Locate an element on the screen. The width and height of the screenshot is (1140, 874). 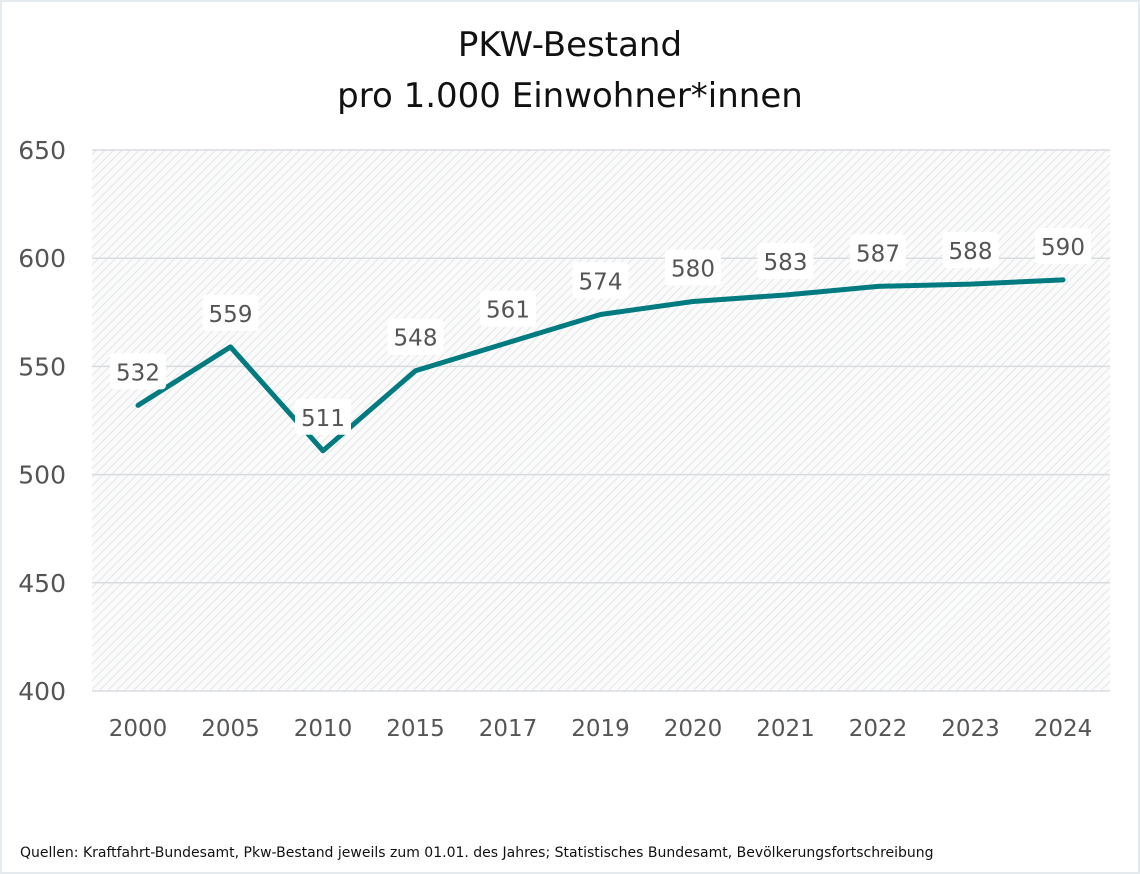
x-tick-label: 2010 is located at coordinates (323, 729).